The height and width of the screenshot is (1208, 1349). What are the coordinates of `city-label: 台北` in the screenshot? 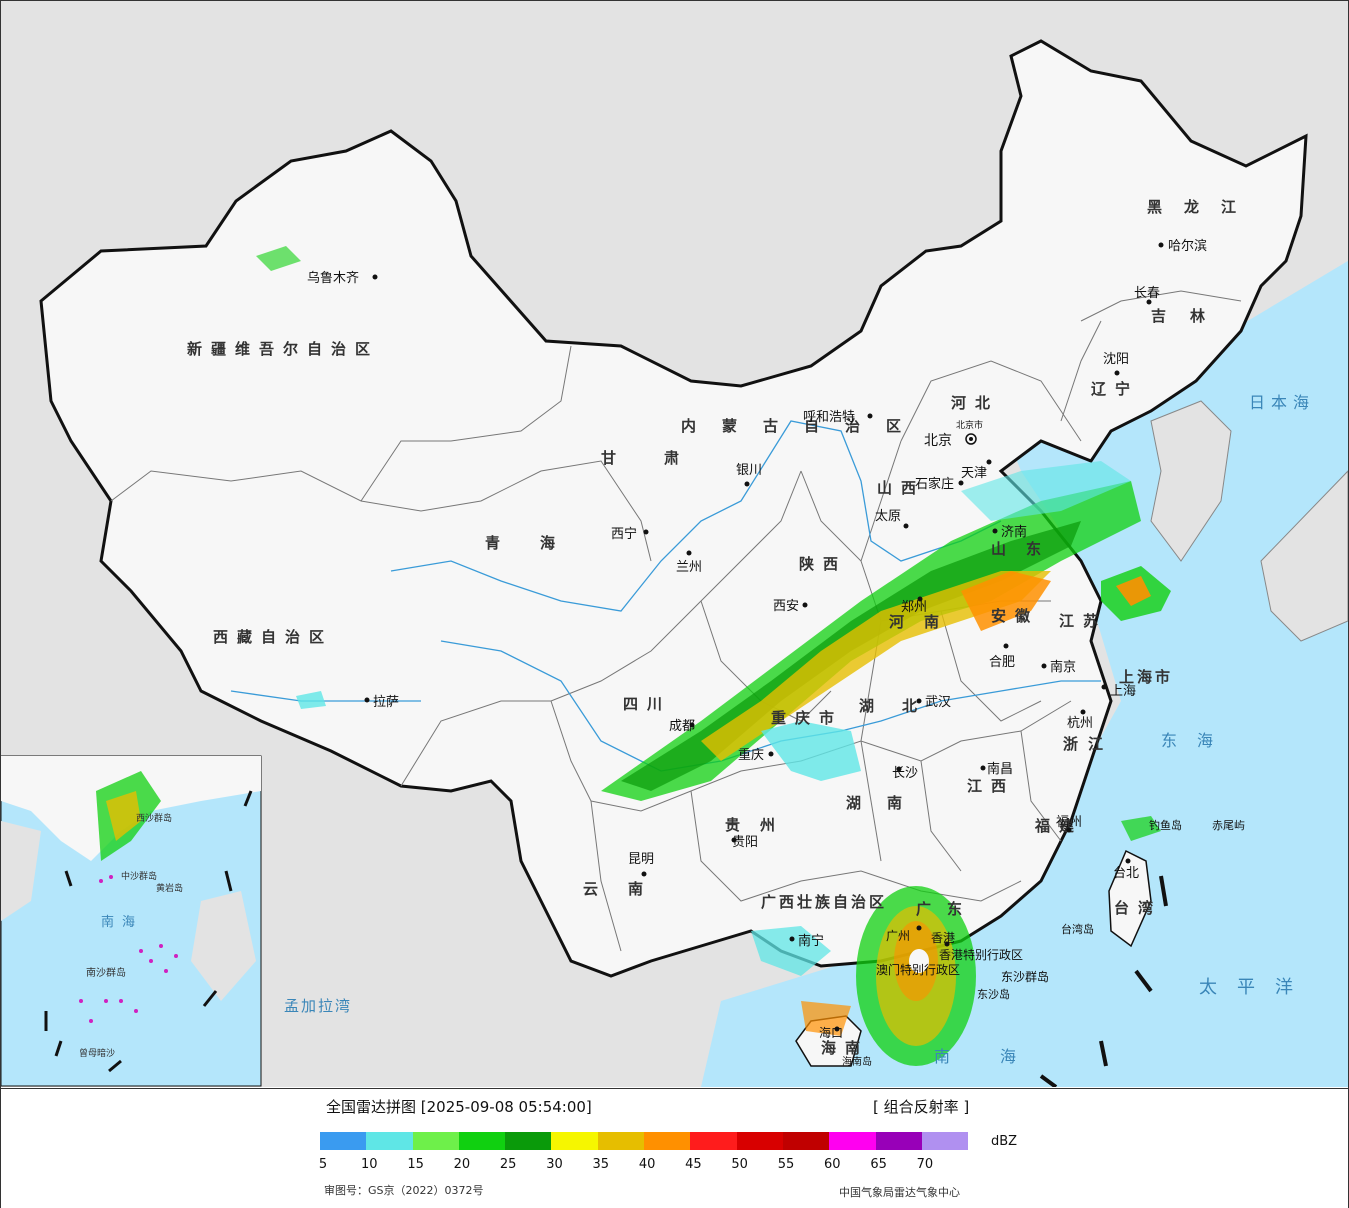 It's located at (1126, 873).